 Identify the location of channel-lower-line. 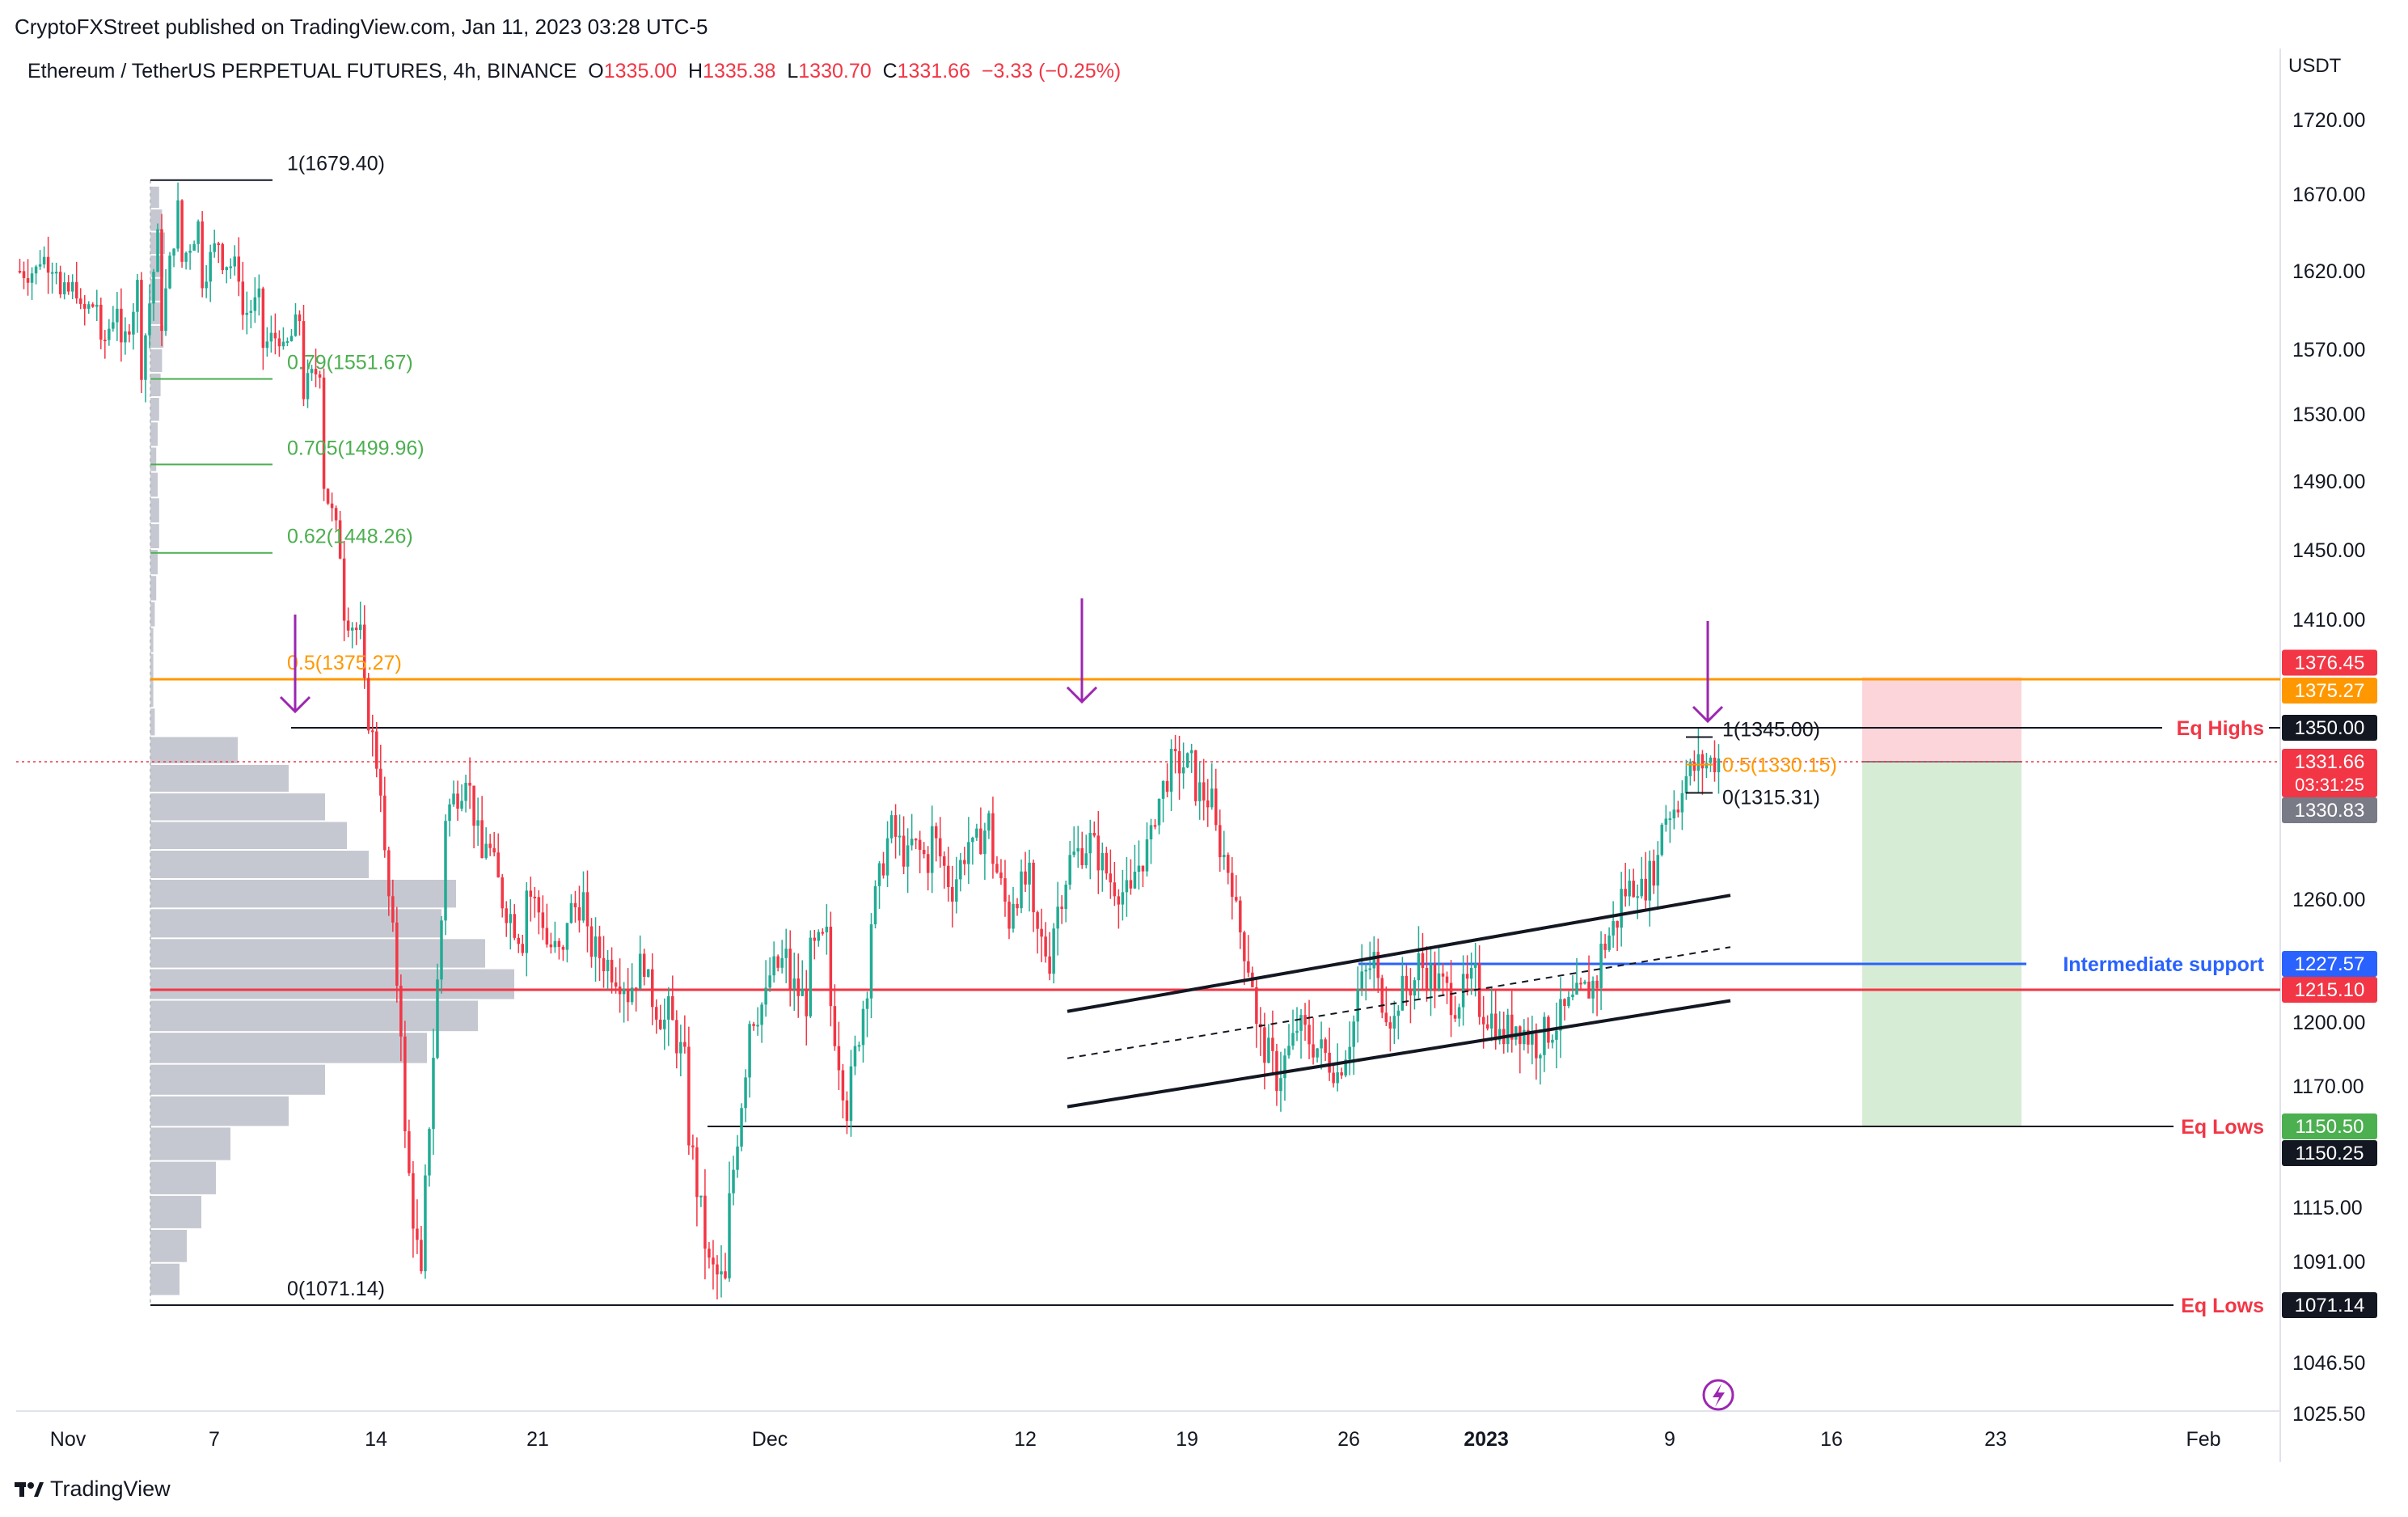
(1399, 1054).